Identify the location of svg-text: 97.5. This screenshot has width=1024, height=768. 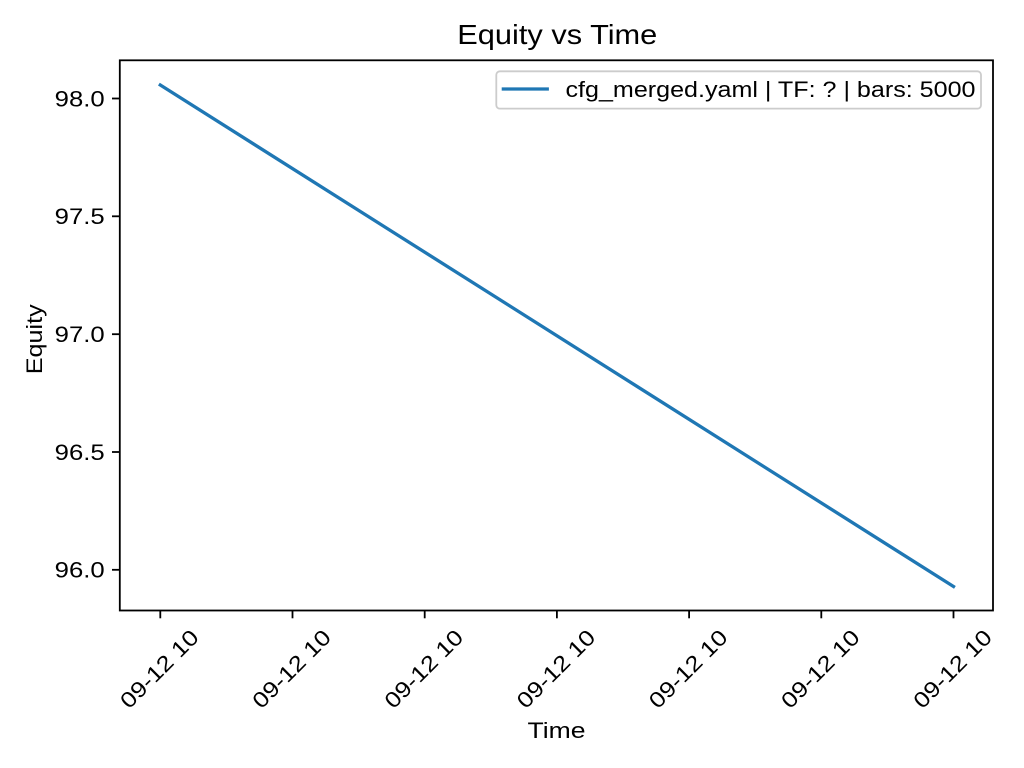
(80, 216).